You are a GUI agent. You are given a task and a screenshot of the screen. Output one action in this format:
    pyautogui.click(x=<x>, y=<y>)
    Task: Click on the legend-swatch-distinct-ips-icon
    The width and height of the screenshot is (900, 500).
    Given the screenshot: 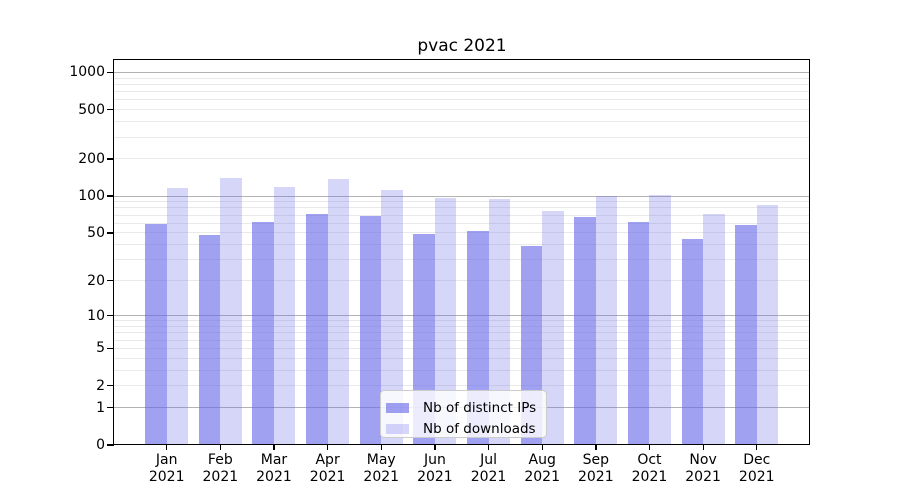 What is the action you would take?
    pyautogui.click(x=397, y=407)
    